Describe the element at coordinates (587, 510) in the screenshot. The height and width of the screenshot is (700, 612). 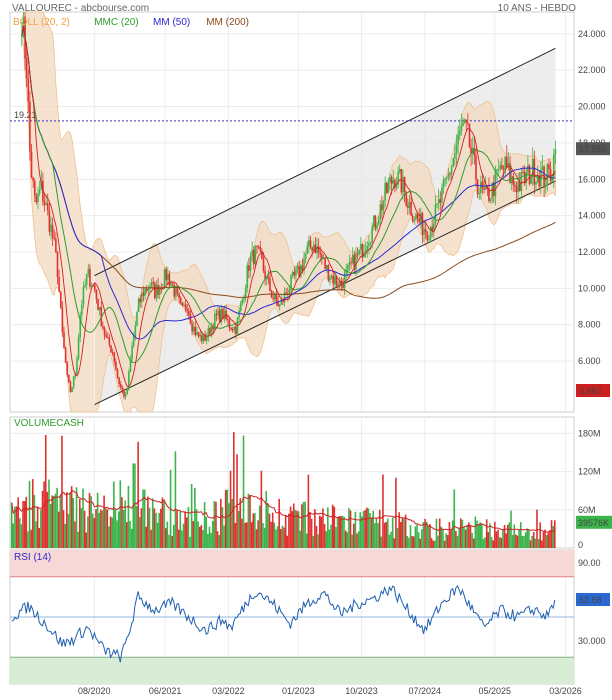
I see `volume-y-tick-label: 60M` at that location.